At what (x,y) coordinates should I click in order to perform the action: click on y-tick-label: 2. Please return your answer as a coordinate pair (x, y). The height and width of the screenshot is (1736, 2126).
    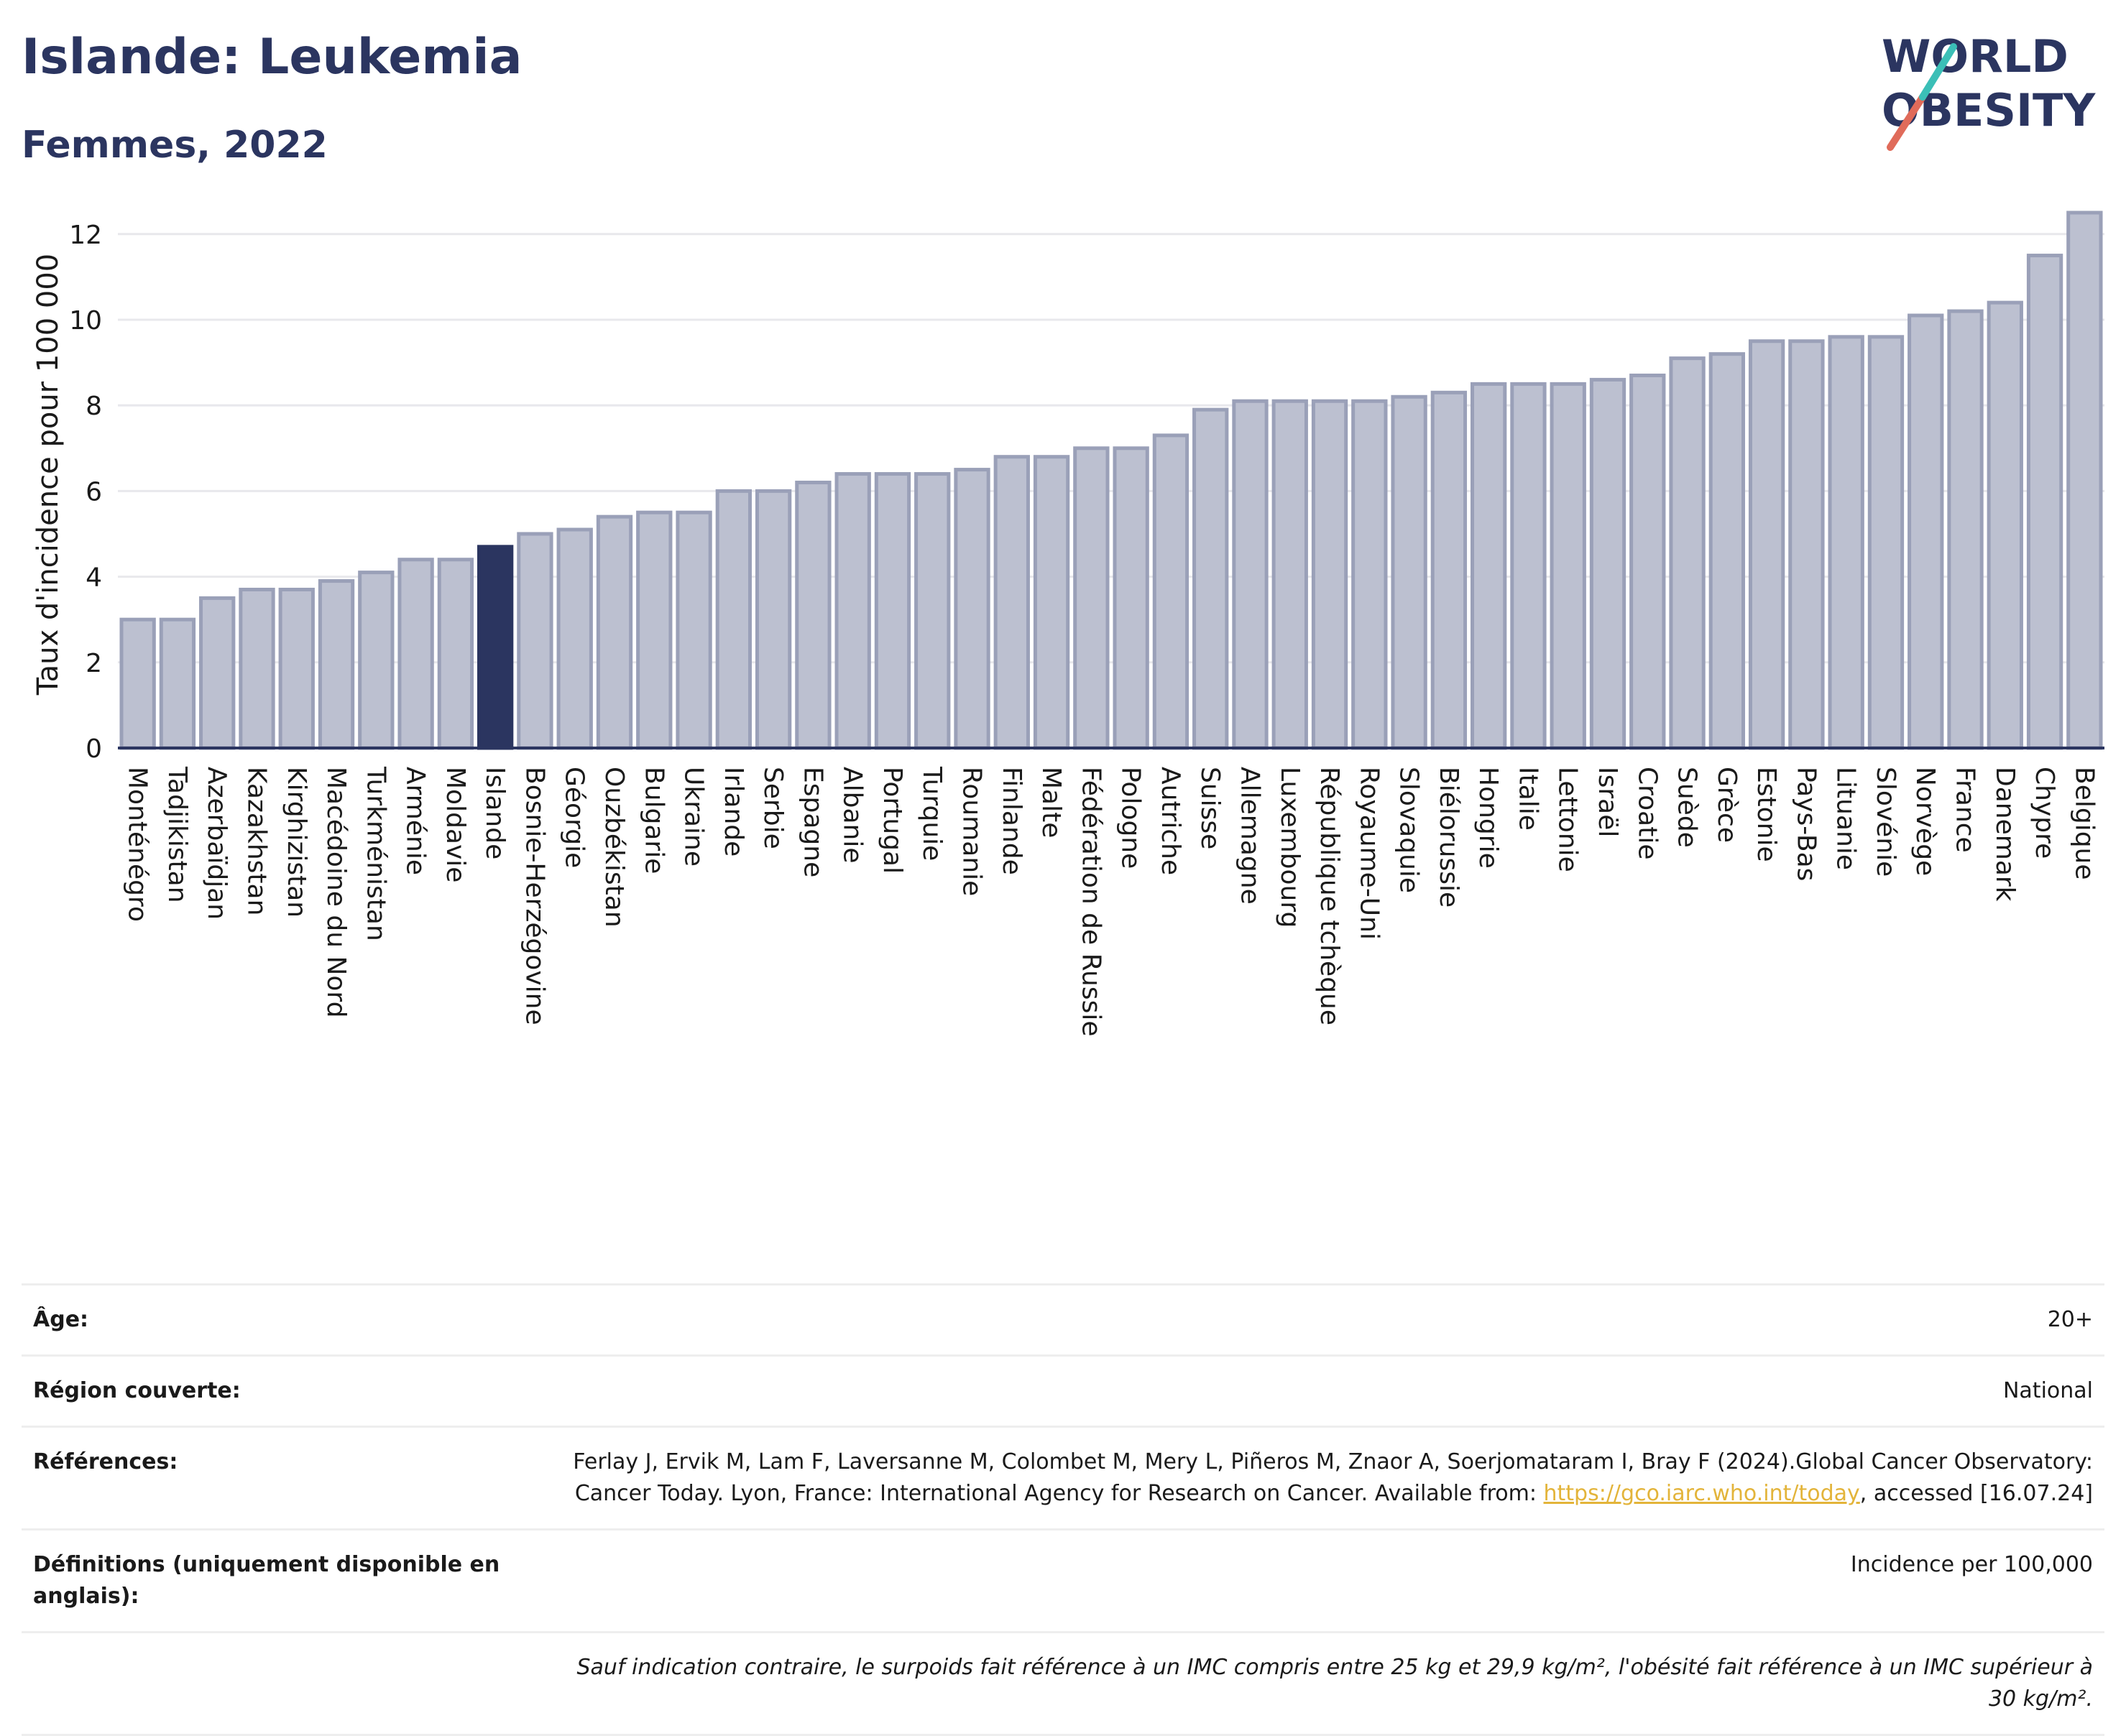
    Looking at the image, I should click on (94, 663).